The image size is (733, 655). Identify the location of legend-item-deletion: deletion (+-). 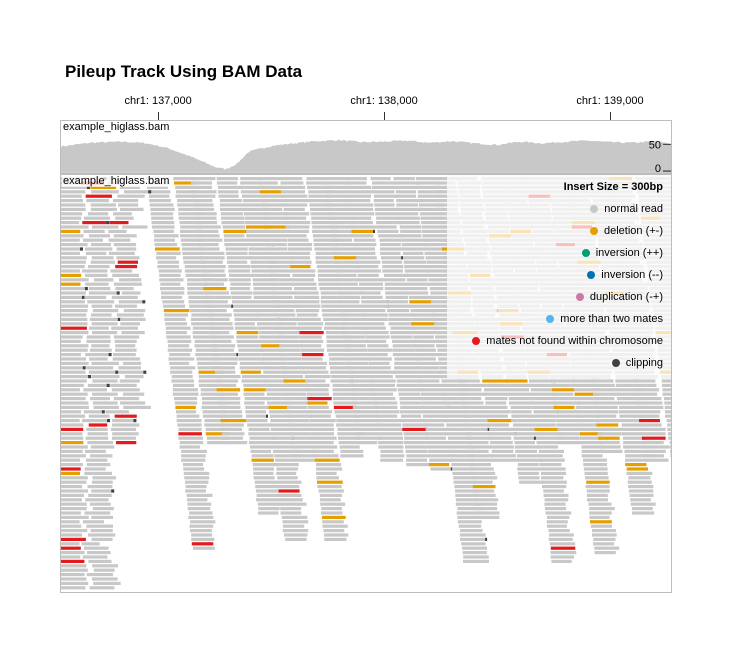
(626, 231).